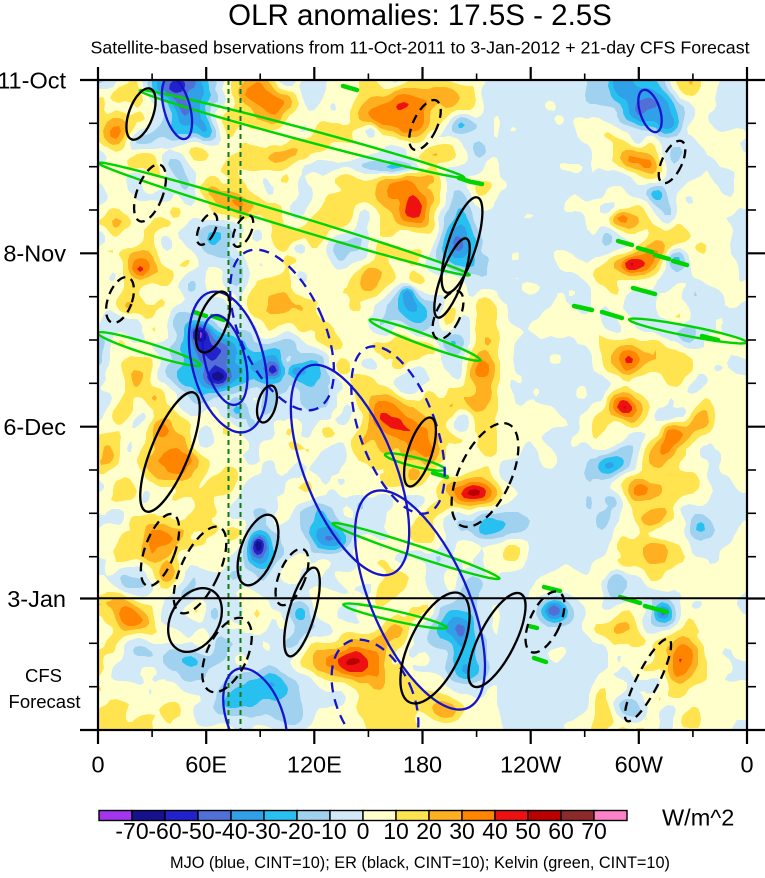  I want to click on svg-text: -30, so click(263, 831).